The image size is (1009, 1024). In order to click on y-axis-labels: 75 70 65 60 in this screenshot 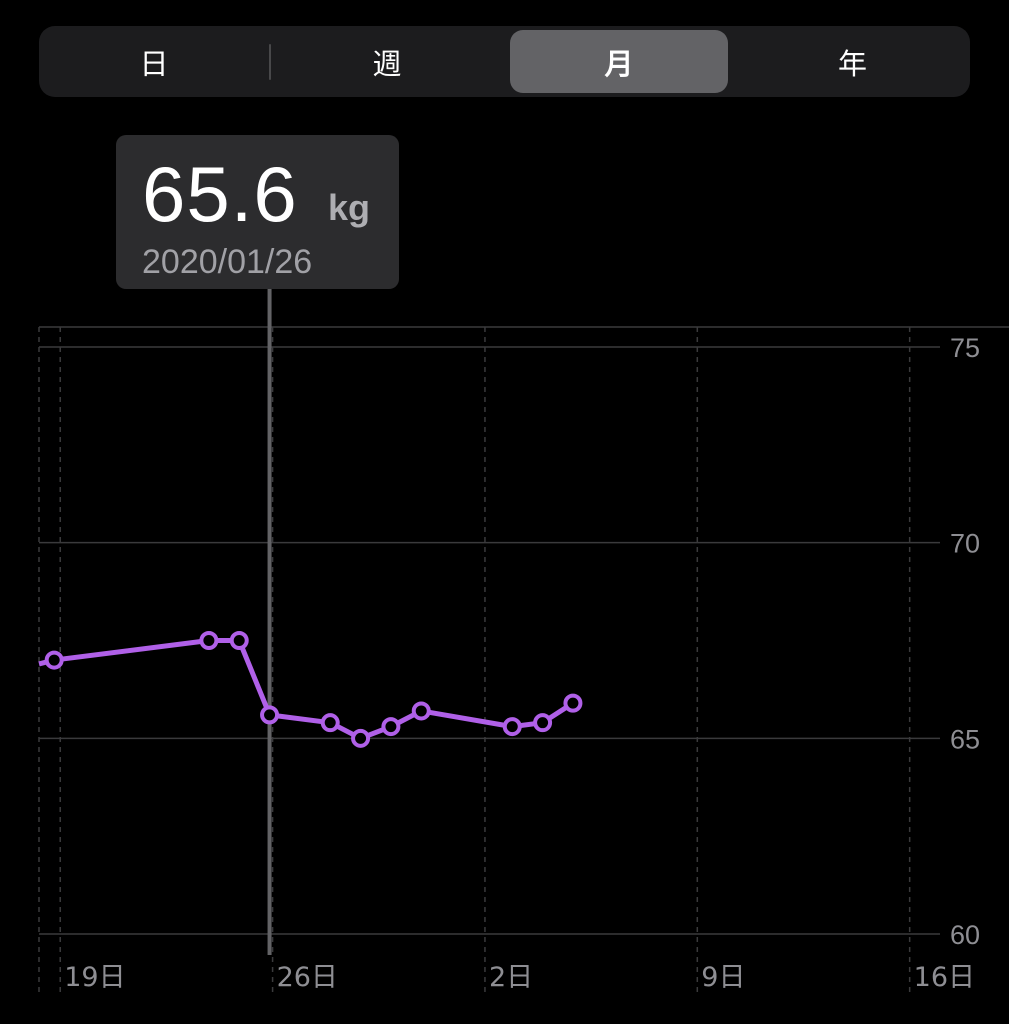, I will do `click(965, 641)`.